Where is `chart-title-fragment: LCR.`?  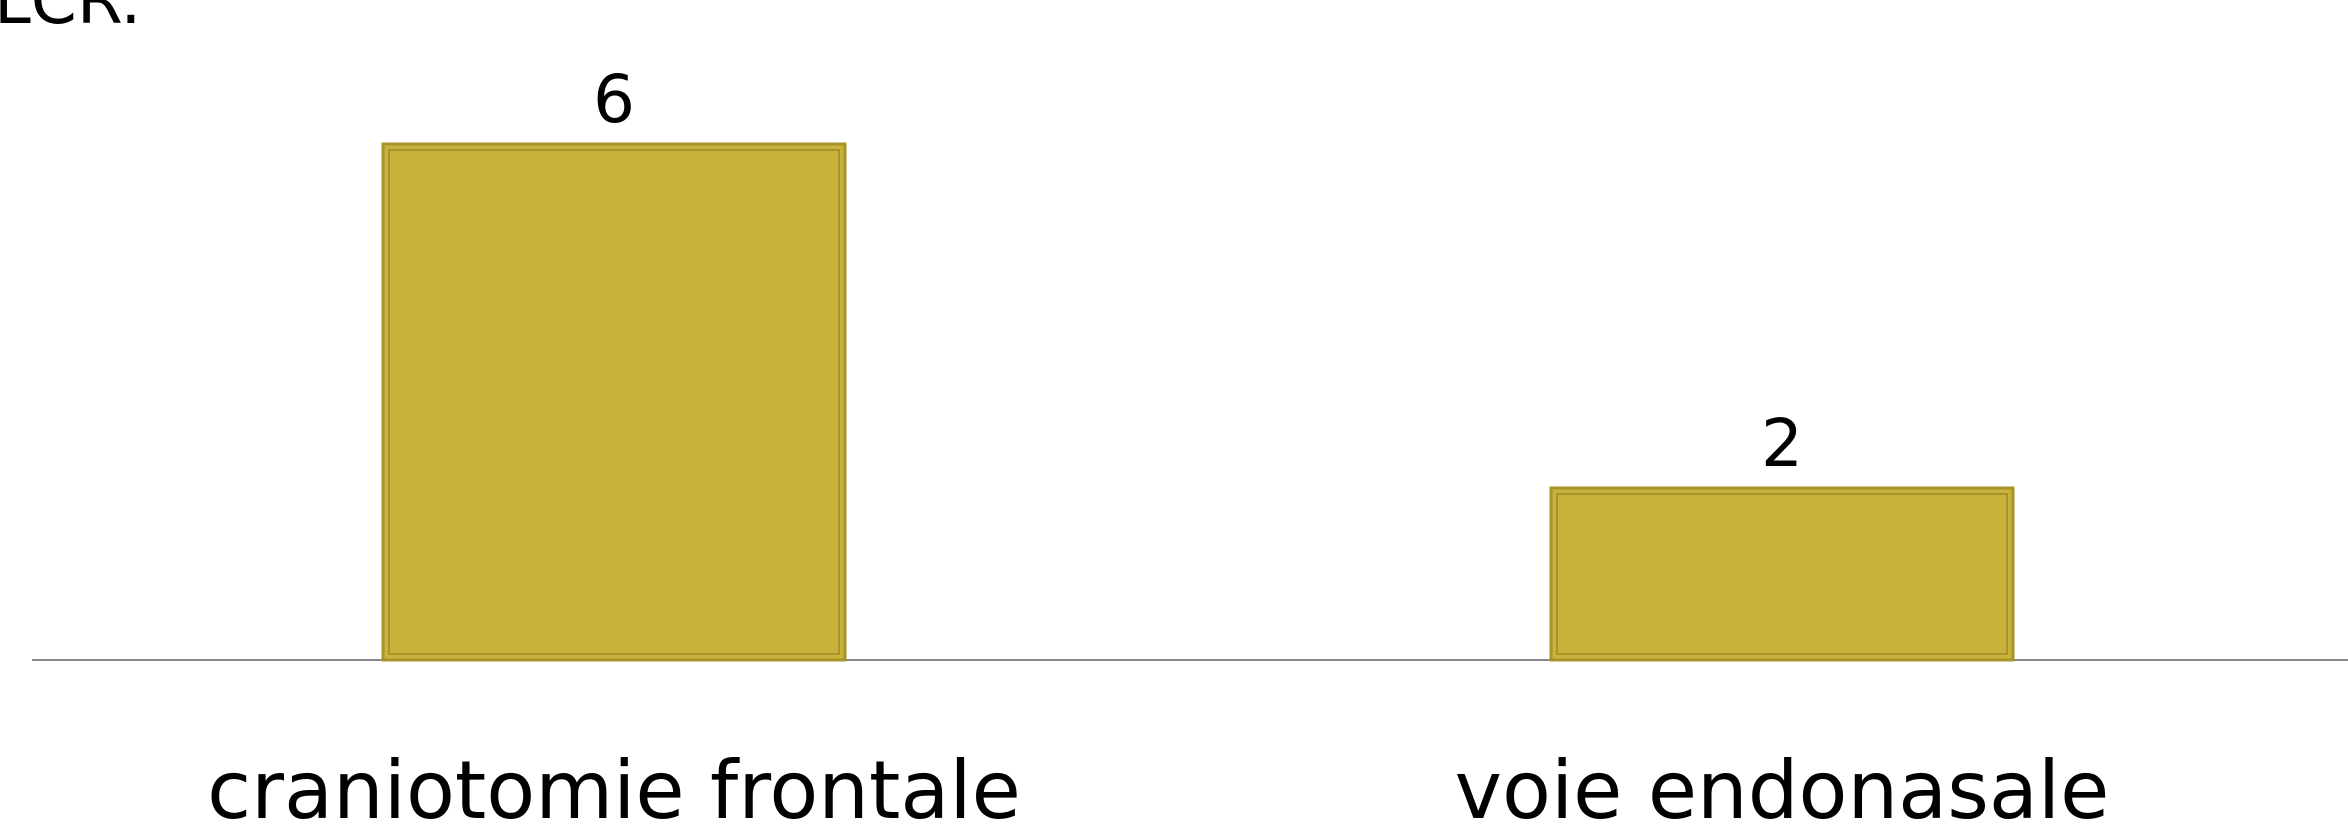
chart-title-fragment: LCR. is located at coordinates (71, 19).